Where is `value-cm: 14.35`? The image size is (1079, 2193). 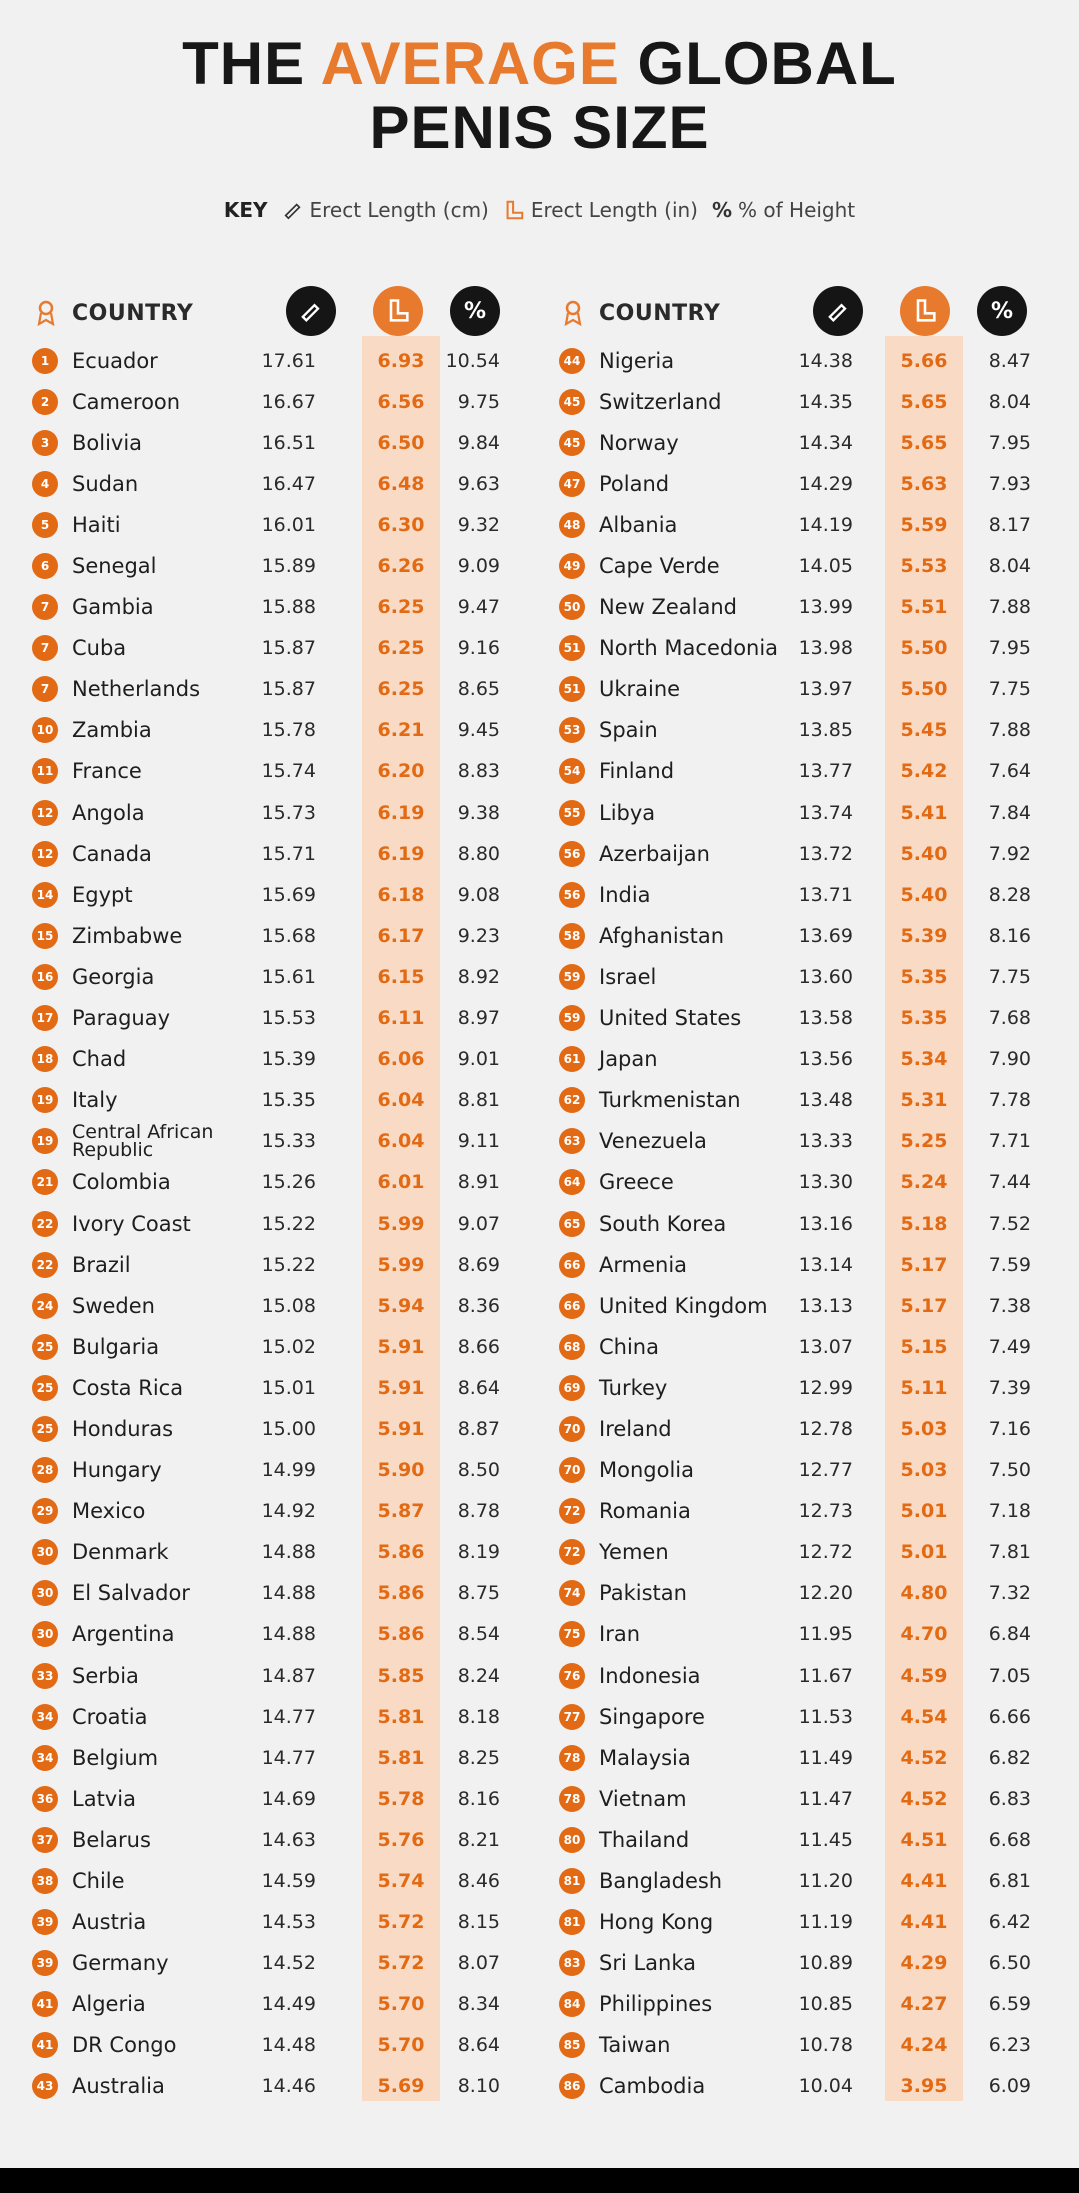
value-cm: 14.35 is located at coordinates (825, 401).